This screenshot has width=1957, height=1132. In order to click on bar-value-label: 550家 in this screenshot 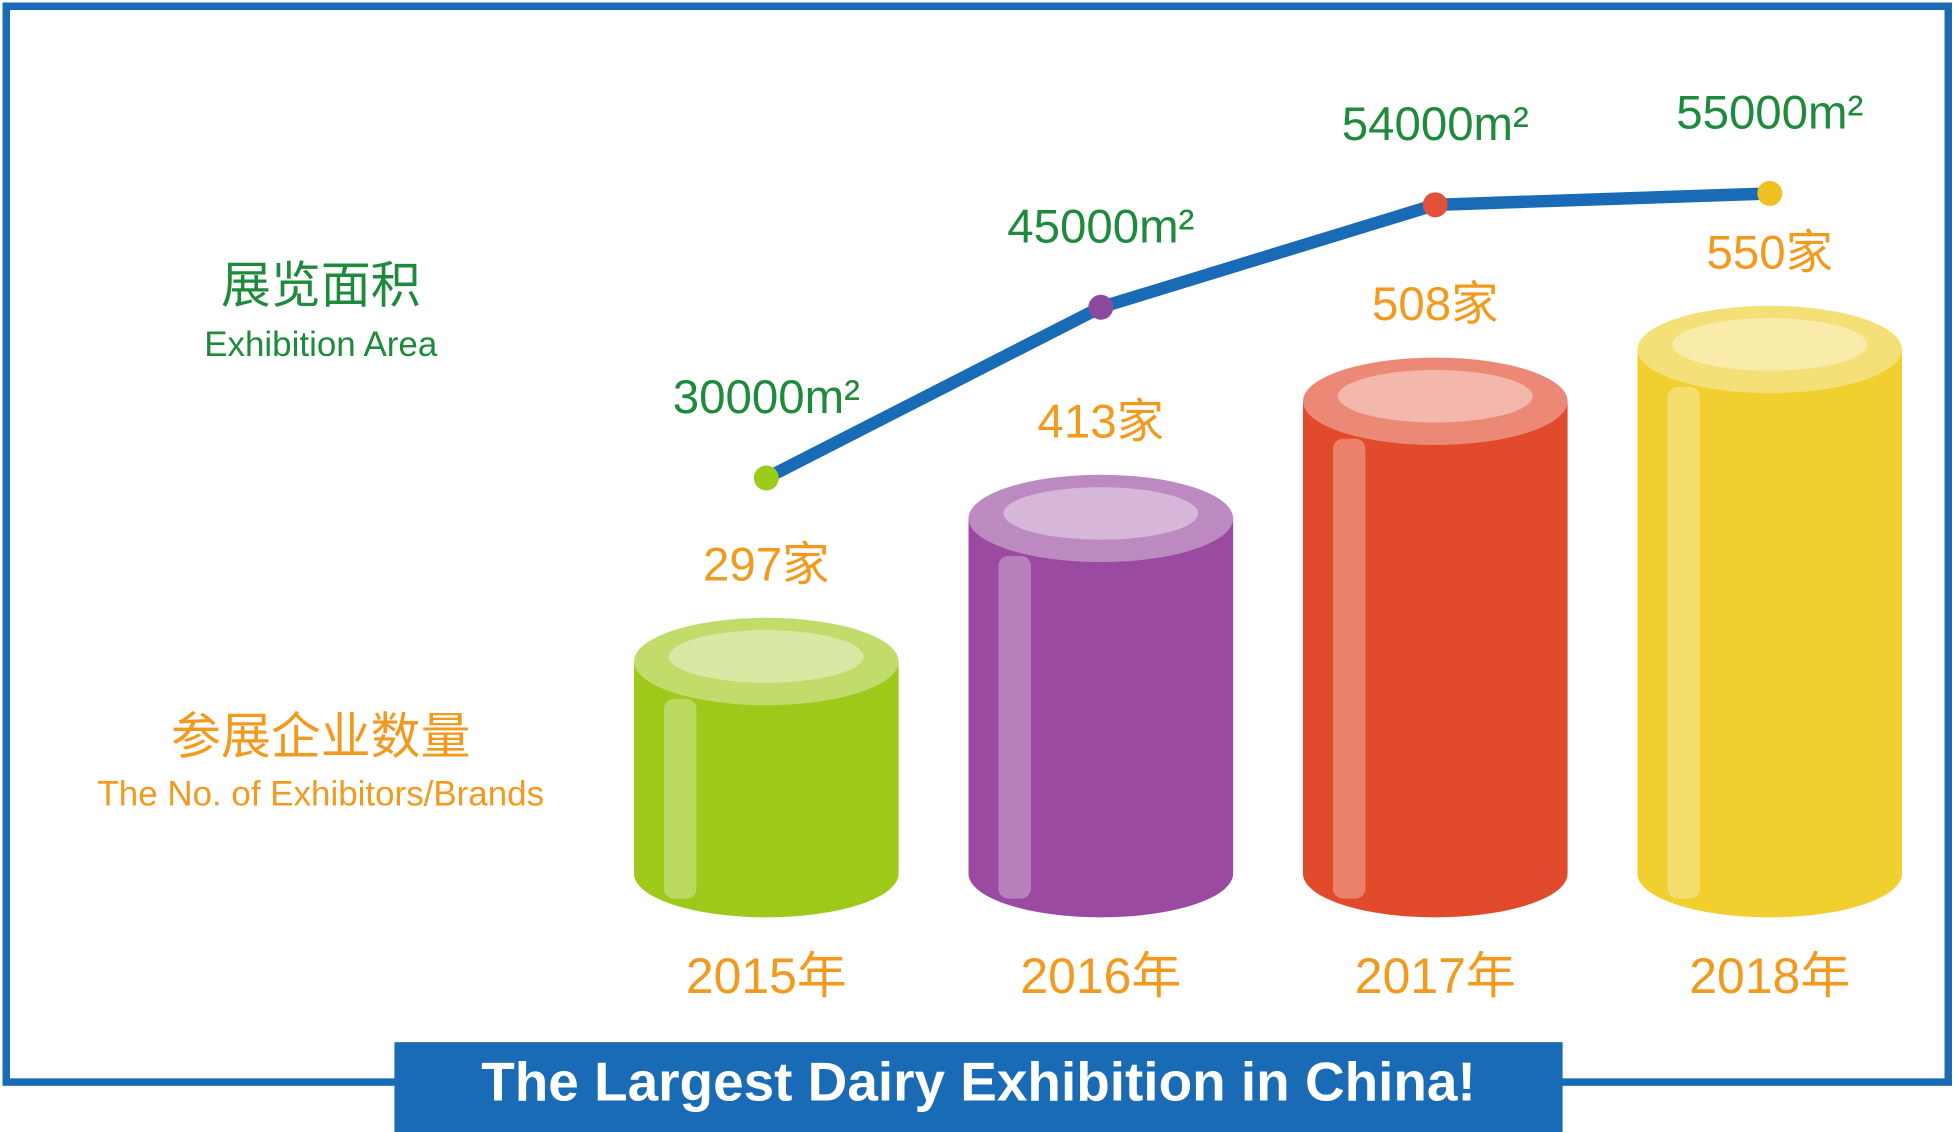, I will do `click(1770, 252)`.